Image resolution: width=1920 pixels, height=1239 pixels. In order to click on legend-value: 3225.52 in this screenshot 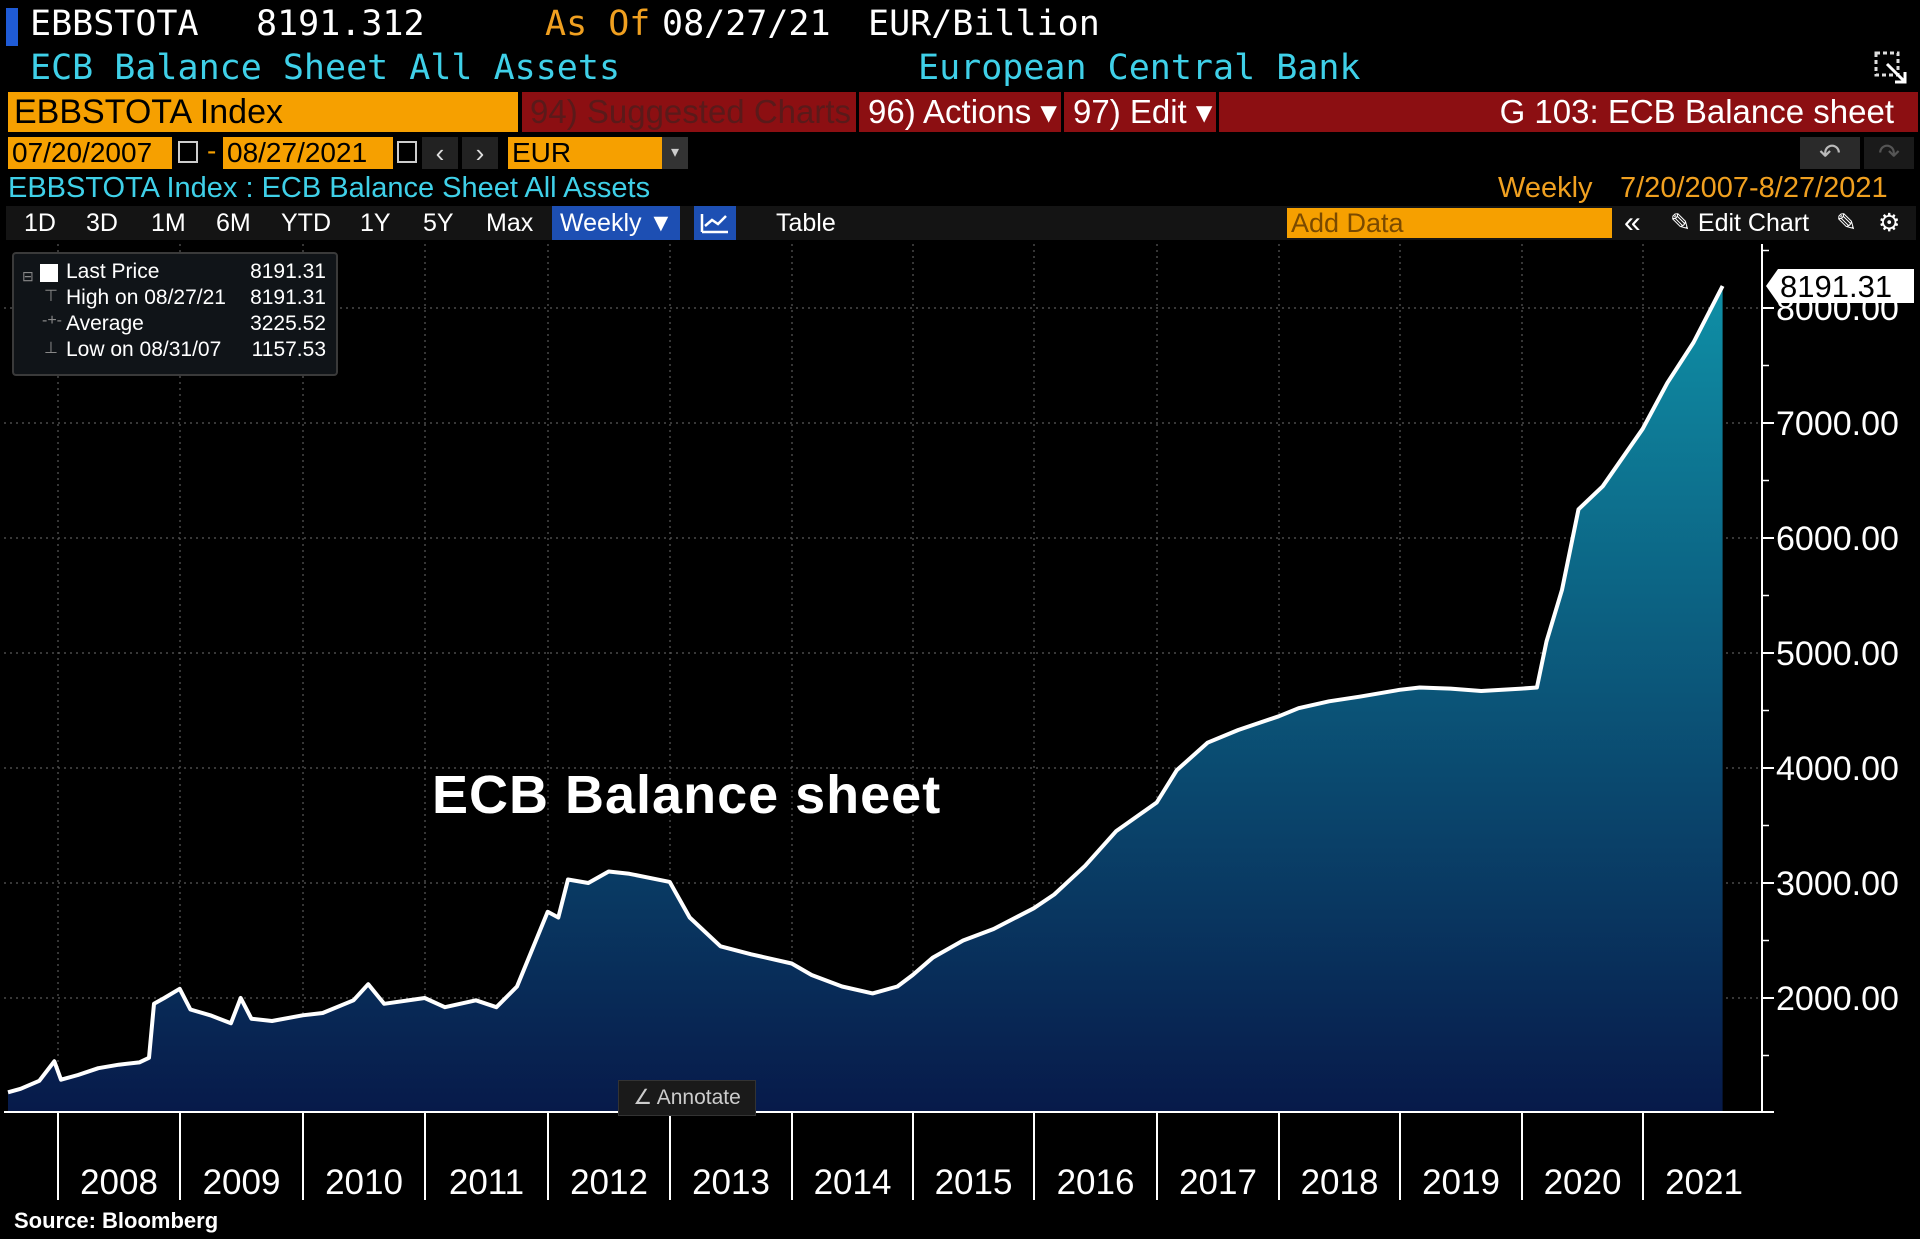, I will do `click(288, 323)`.